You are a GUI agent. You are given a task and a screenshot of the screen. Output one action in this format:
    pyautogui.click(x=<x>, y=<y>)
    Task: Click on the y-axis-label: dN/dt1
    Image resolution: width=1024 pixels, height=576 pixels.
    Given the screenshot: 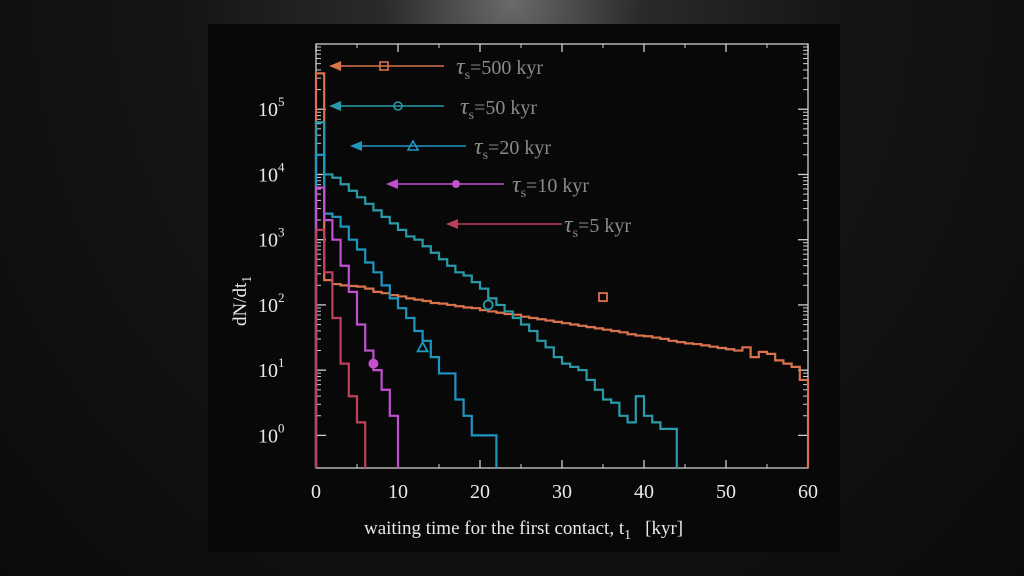 What is the action you would take?
    pyautogui.click(x=242, y=301)
    